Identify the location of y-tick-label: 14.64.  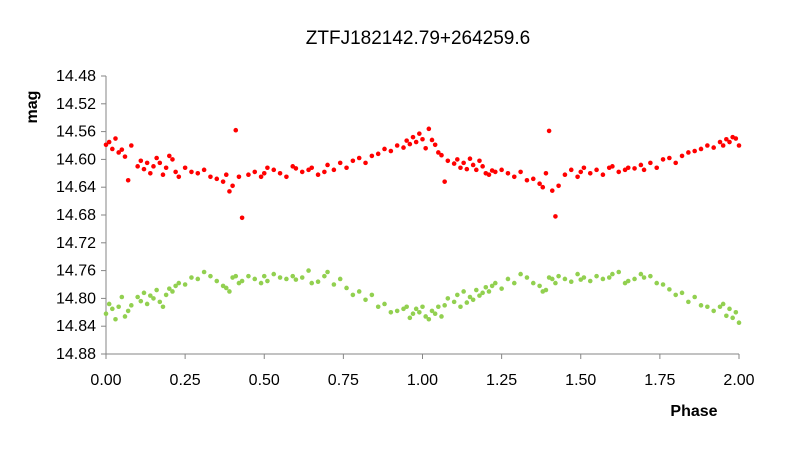
(76, 187).